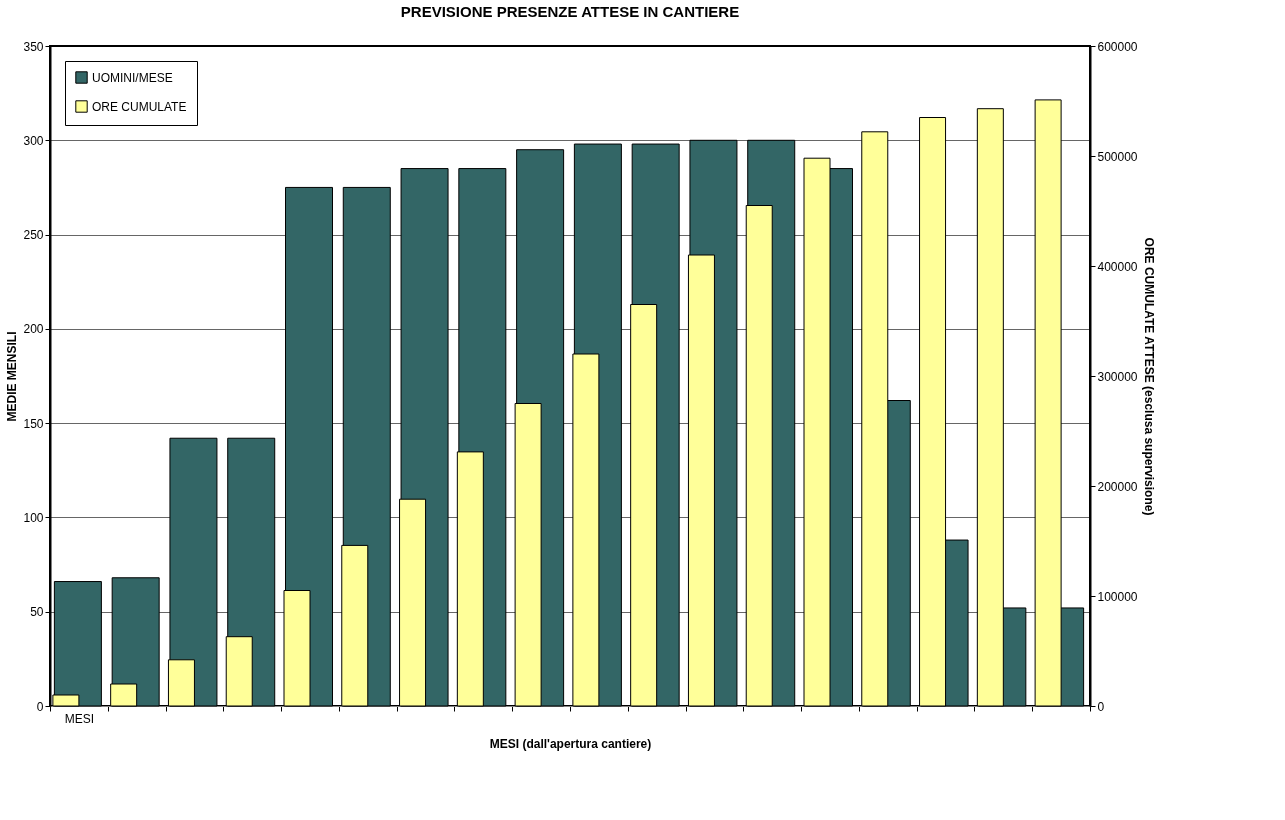 Image resolution: width=1285 pixels, height=820 pixels. I want to click on y2-tick-label: 600000, so click(1117, 46).